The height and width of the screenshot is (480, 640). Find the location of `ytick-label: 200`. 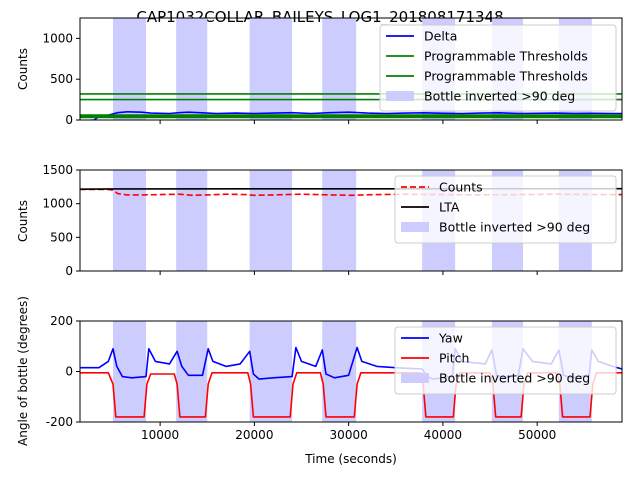

ytick-label: 200 is located at coordinates (61, 321).